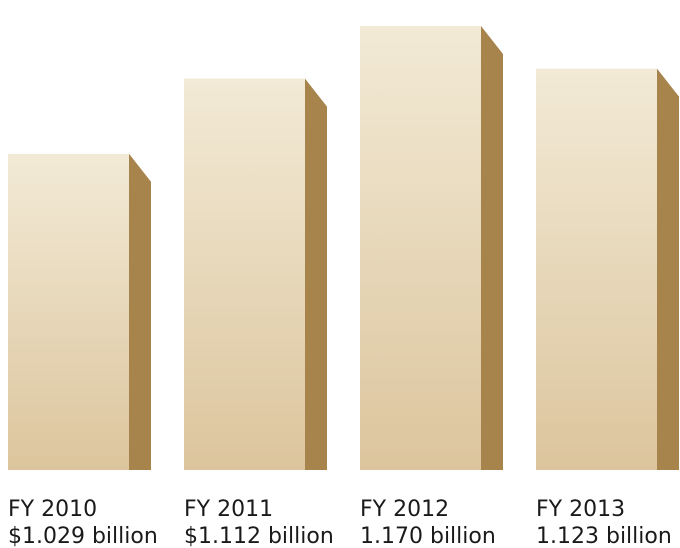 The width and height of the screenshot is (680, 548). Describe the element at coordinates (580, 509) in the screenshot. I see `category-label-fy-2013: FY 2013` at that location.